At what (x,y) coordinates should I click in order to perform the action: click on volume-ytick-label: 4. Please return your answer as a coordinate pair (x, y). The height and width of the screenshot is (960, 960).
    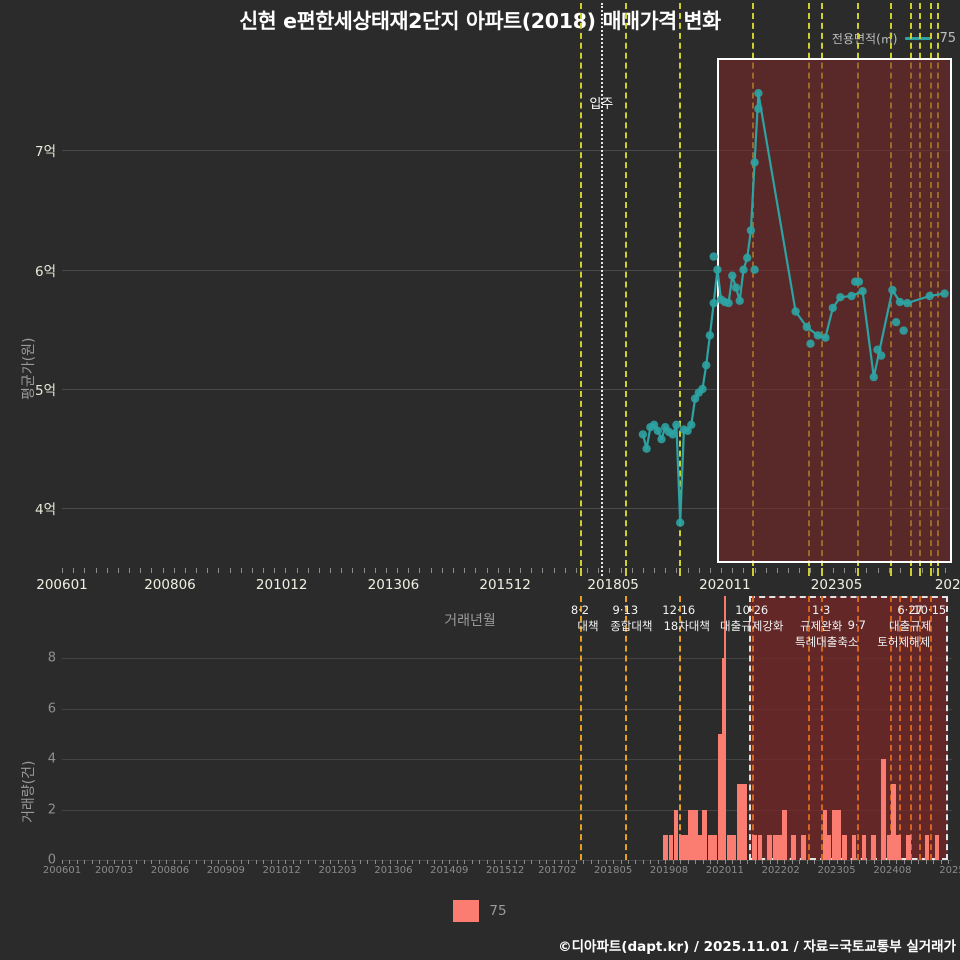
    Looking at the image, I should click on (51, 759).